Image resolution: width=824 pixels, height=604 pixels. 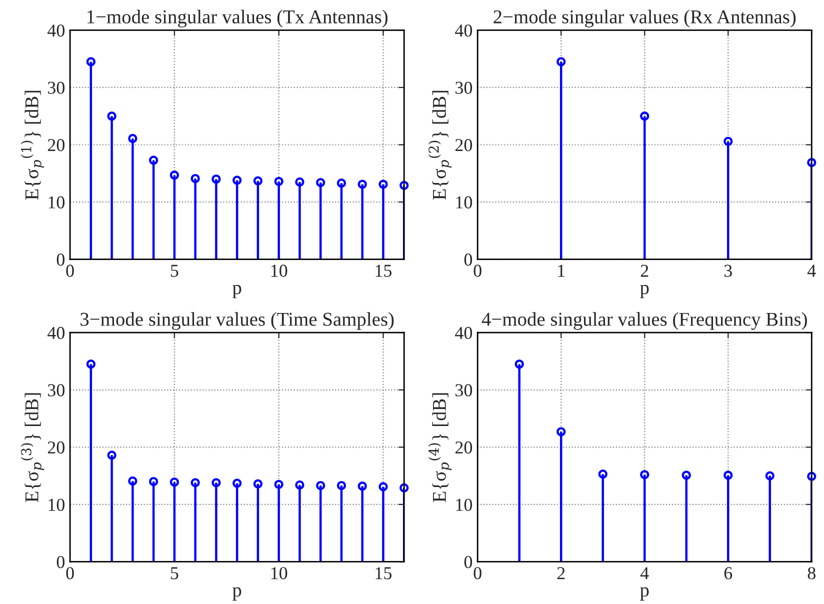 I want to click on x-tick-label: 6, so click(x=728, y=573).